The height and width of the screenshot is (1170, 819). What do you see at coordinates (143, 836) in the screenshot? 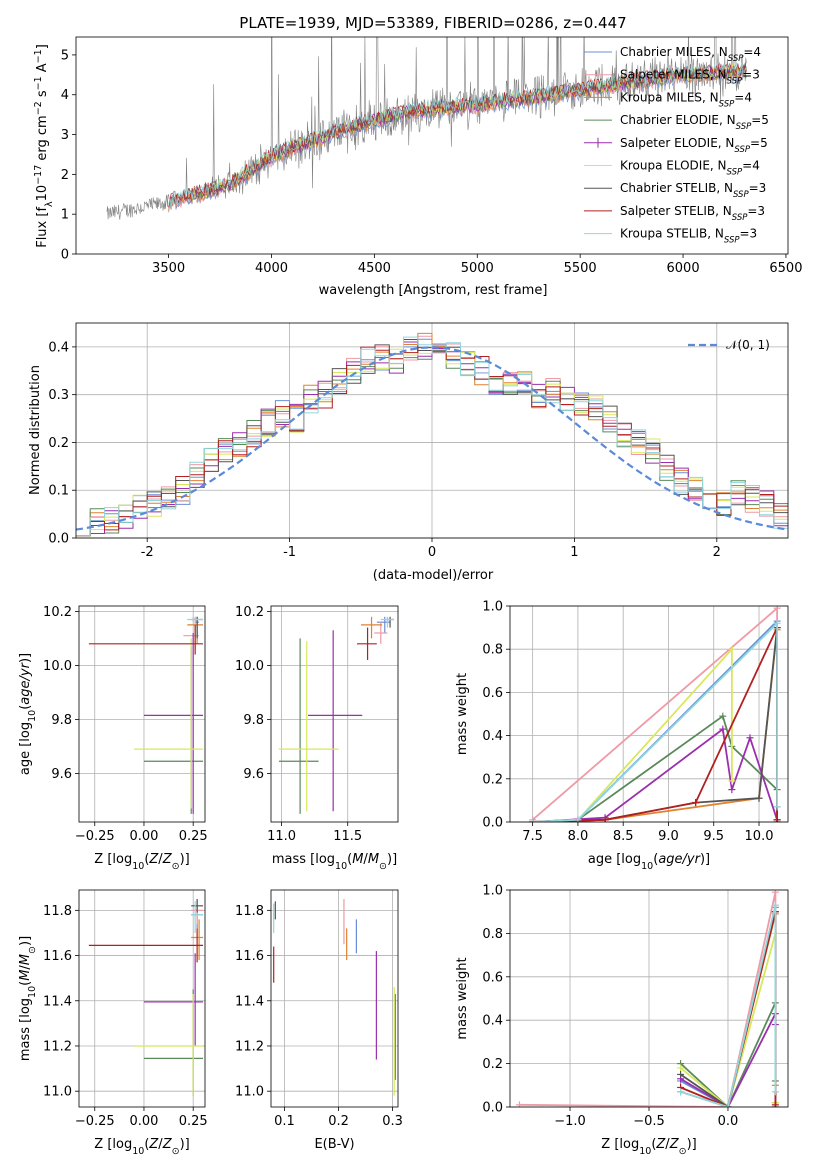
I see `xtick-label-1: 0.00` at bounding box center [143, 836].